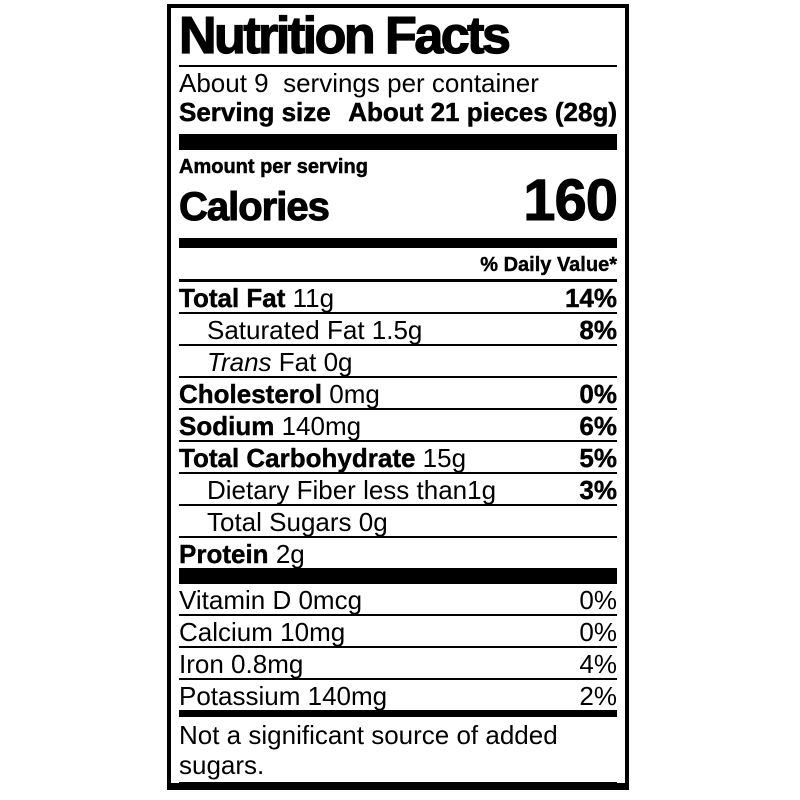  I want to click on nutrient-row-saturated-fat: Saturated Fat 1.5g 8%, so click(398, 330).